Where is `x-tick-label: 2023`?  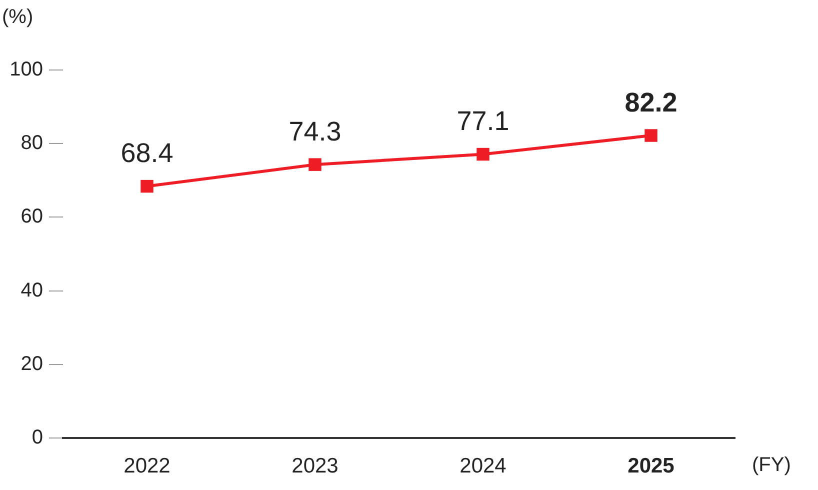 x-tick-label: 2023 is located at coordinates (315, 466).